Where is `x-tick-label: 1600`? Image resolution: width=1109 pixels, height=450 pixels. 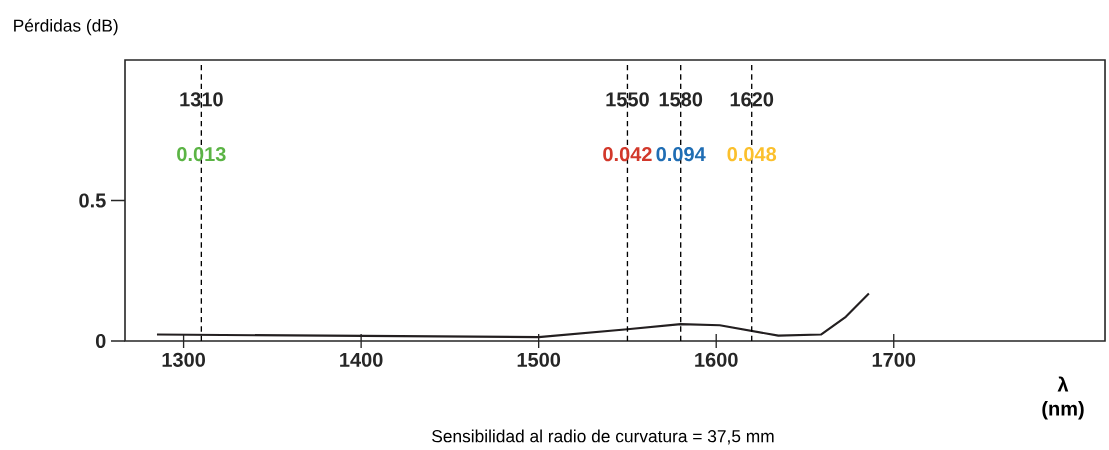 x-tick-label: 1600 is located at coordinates (716, 359).